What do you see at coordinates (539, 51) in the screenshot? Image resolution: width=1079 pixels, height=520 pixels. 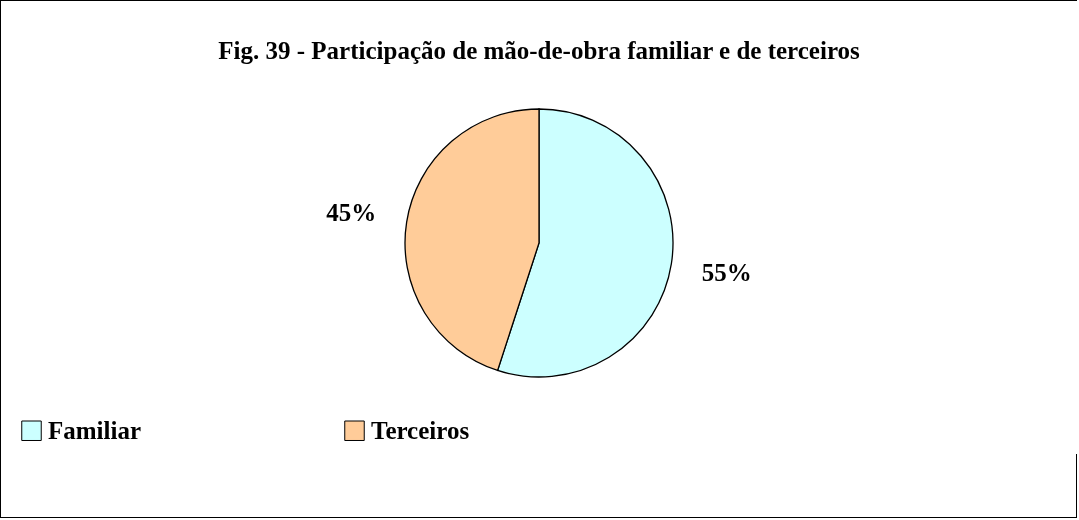 I see `chart-title: Fig. 39 - Participação de mão-de-obra familiar e de terceiros` at bounding box center [539, 51].